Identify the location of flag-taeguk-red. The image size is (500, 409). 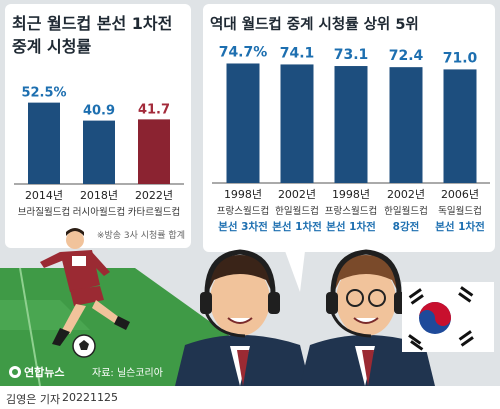
(435, 314).